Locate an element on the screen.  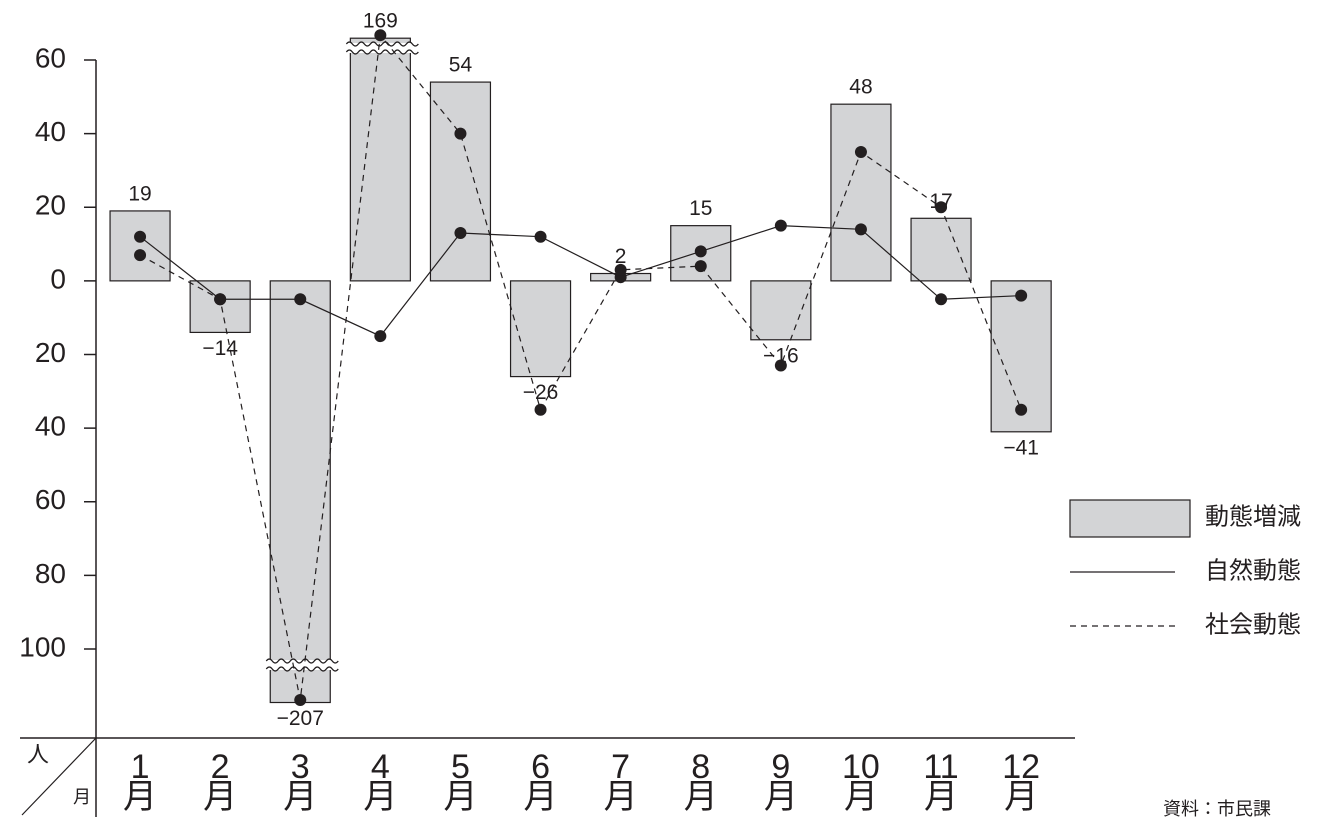
x-tick-label: 1月 is located at coordinates (140, 782).